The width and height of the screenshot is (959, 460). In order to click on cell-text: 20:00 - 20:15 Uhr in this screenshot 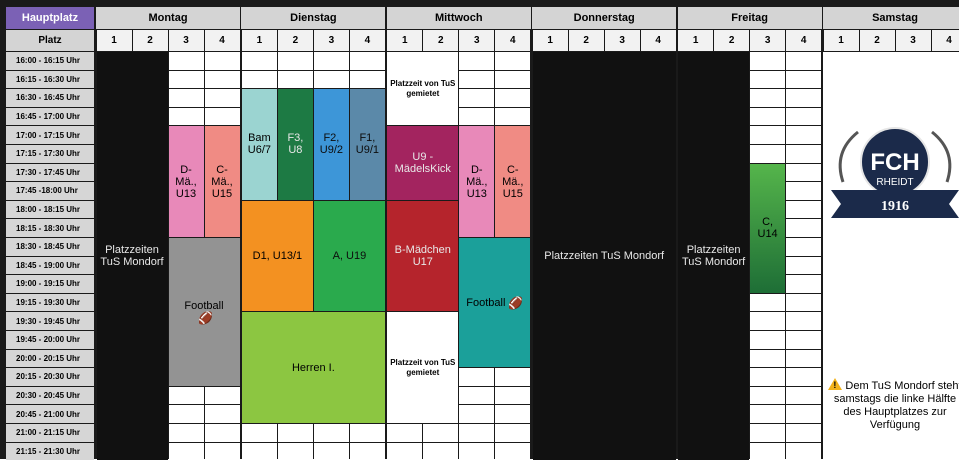, I will do `click(48, 358)`.